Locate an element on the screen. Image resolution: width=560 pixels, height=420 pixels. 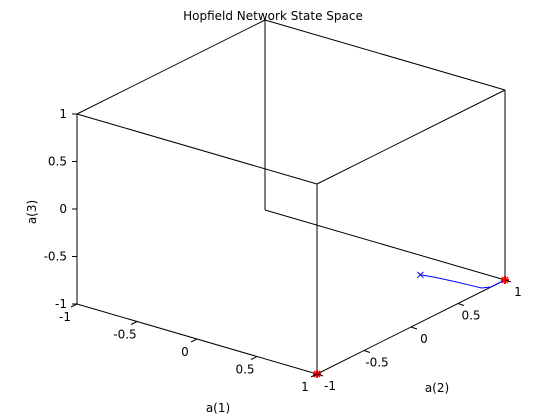
trajectory-start-marker is located at coordinates (420, 275).